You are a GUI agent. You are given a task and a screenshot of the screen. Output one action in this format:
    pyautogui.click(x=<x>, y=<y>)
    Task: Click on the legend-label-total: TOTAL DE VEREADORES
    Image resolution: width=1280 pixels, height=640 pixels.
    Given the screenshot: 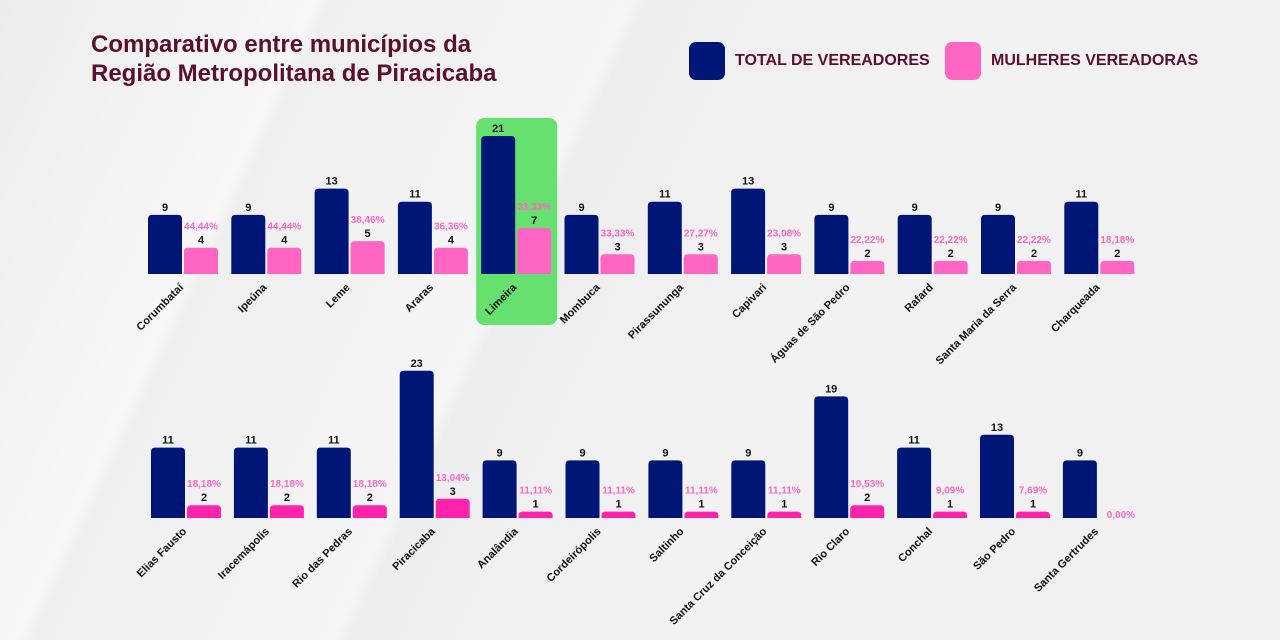 What is the action you would take?
    pyautogui.click(x=832, y=60)
    